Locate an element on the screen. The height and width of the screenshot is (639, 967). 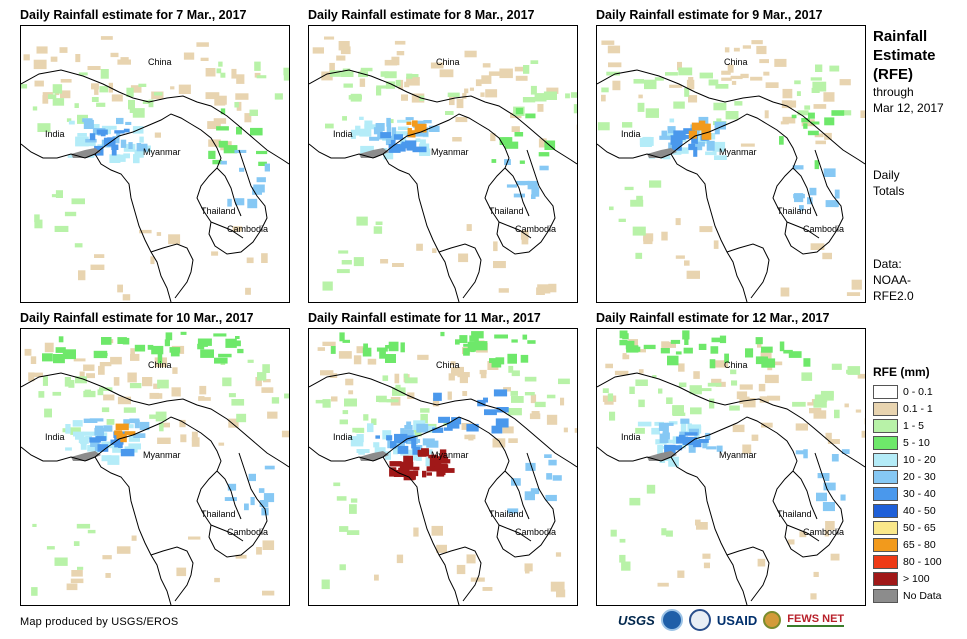
sidebar-period: Daily Totals is located at coordinates (888, 183).